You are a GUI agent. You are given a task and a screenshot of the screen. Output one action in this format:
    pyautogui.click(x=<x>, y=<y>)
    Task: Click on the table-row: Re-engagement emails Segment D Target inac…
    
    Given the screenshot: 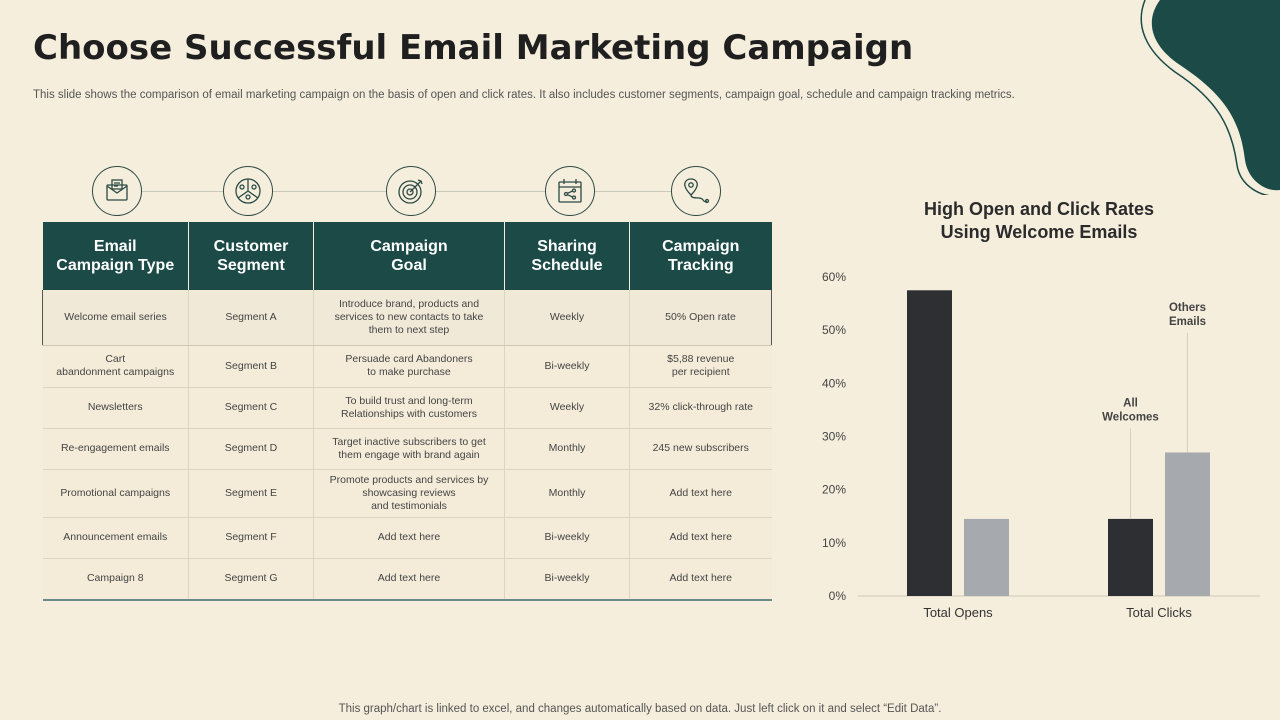 What is the action you would take?
    pyautogui.click(x=407, y=449)
    